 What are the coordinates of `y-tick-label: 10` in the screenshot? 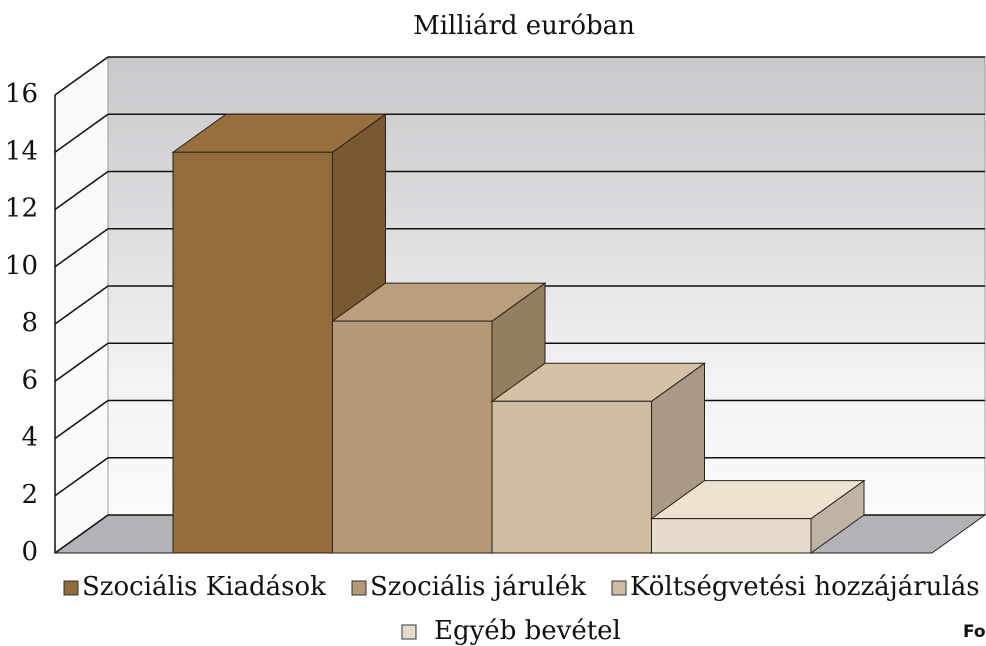 It's located at (21, 266).